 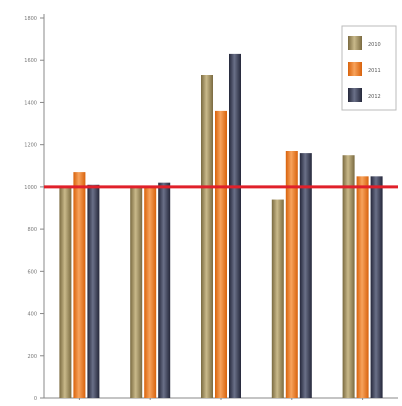 What do you see at coordinates (35, 399) in the screenshot?
I see `y-tick-label: 0` at bounding box center [35, 399].